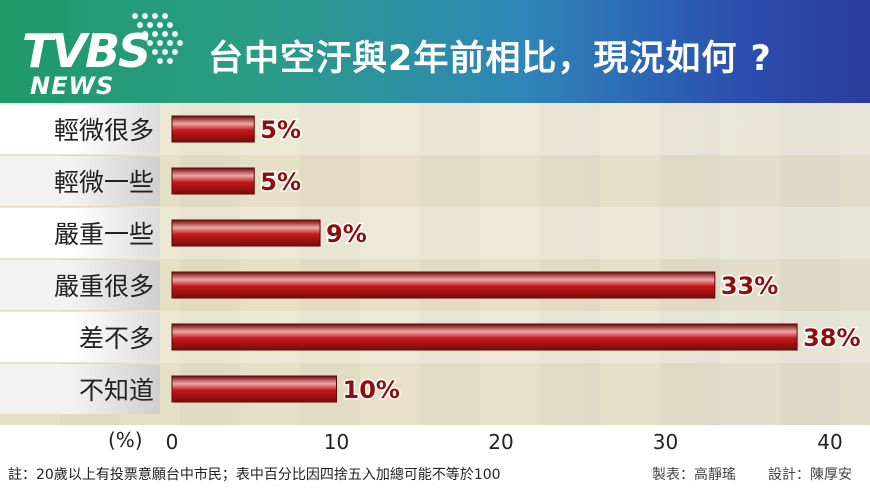 This screenshot has height=489, width=870. What do you see at coordinates (371, 390) in the screenshot?
I see `value-label: 10%` at bounding box center [371, 390].